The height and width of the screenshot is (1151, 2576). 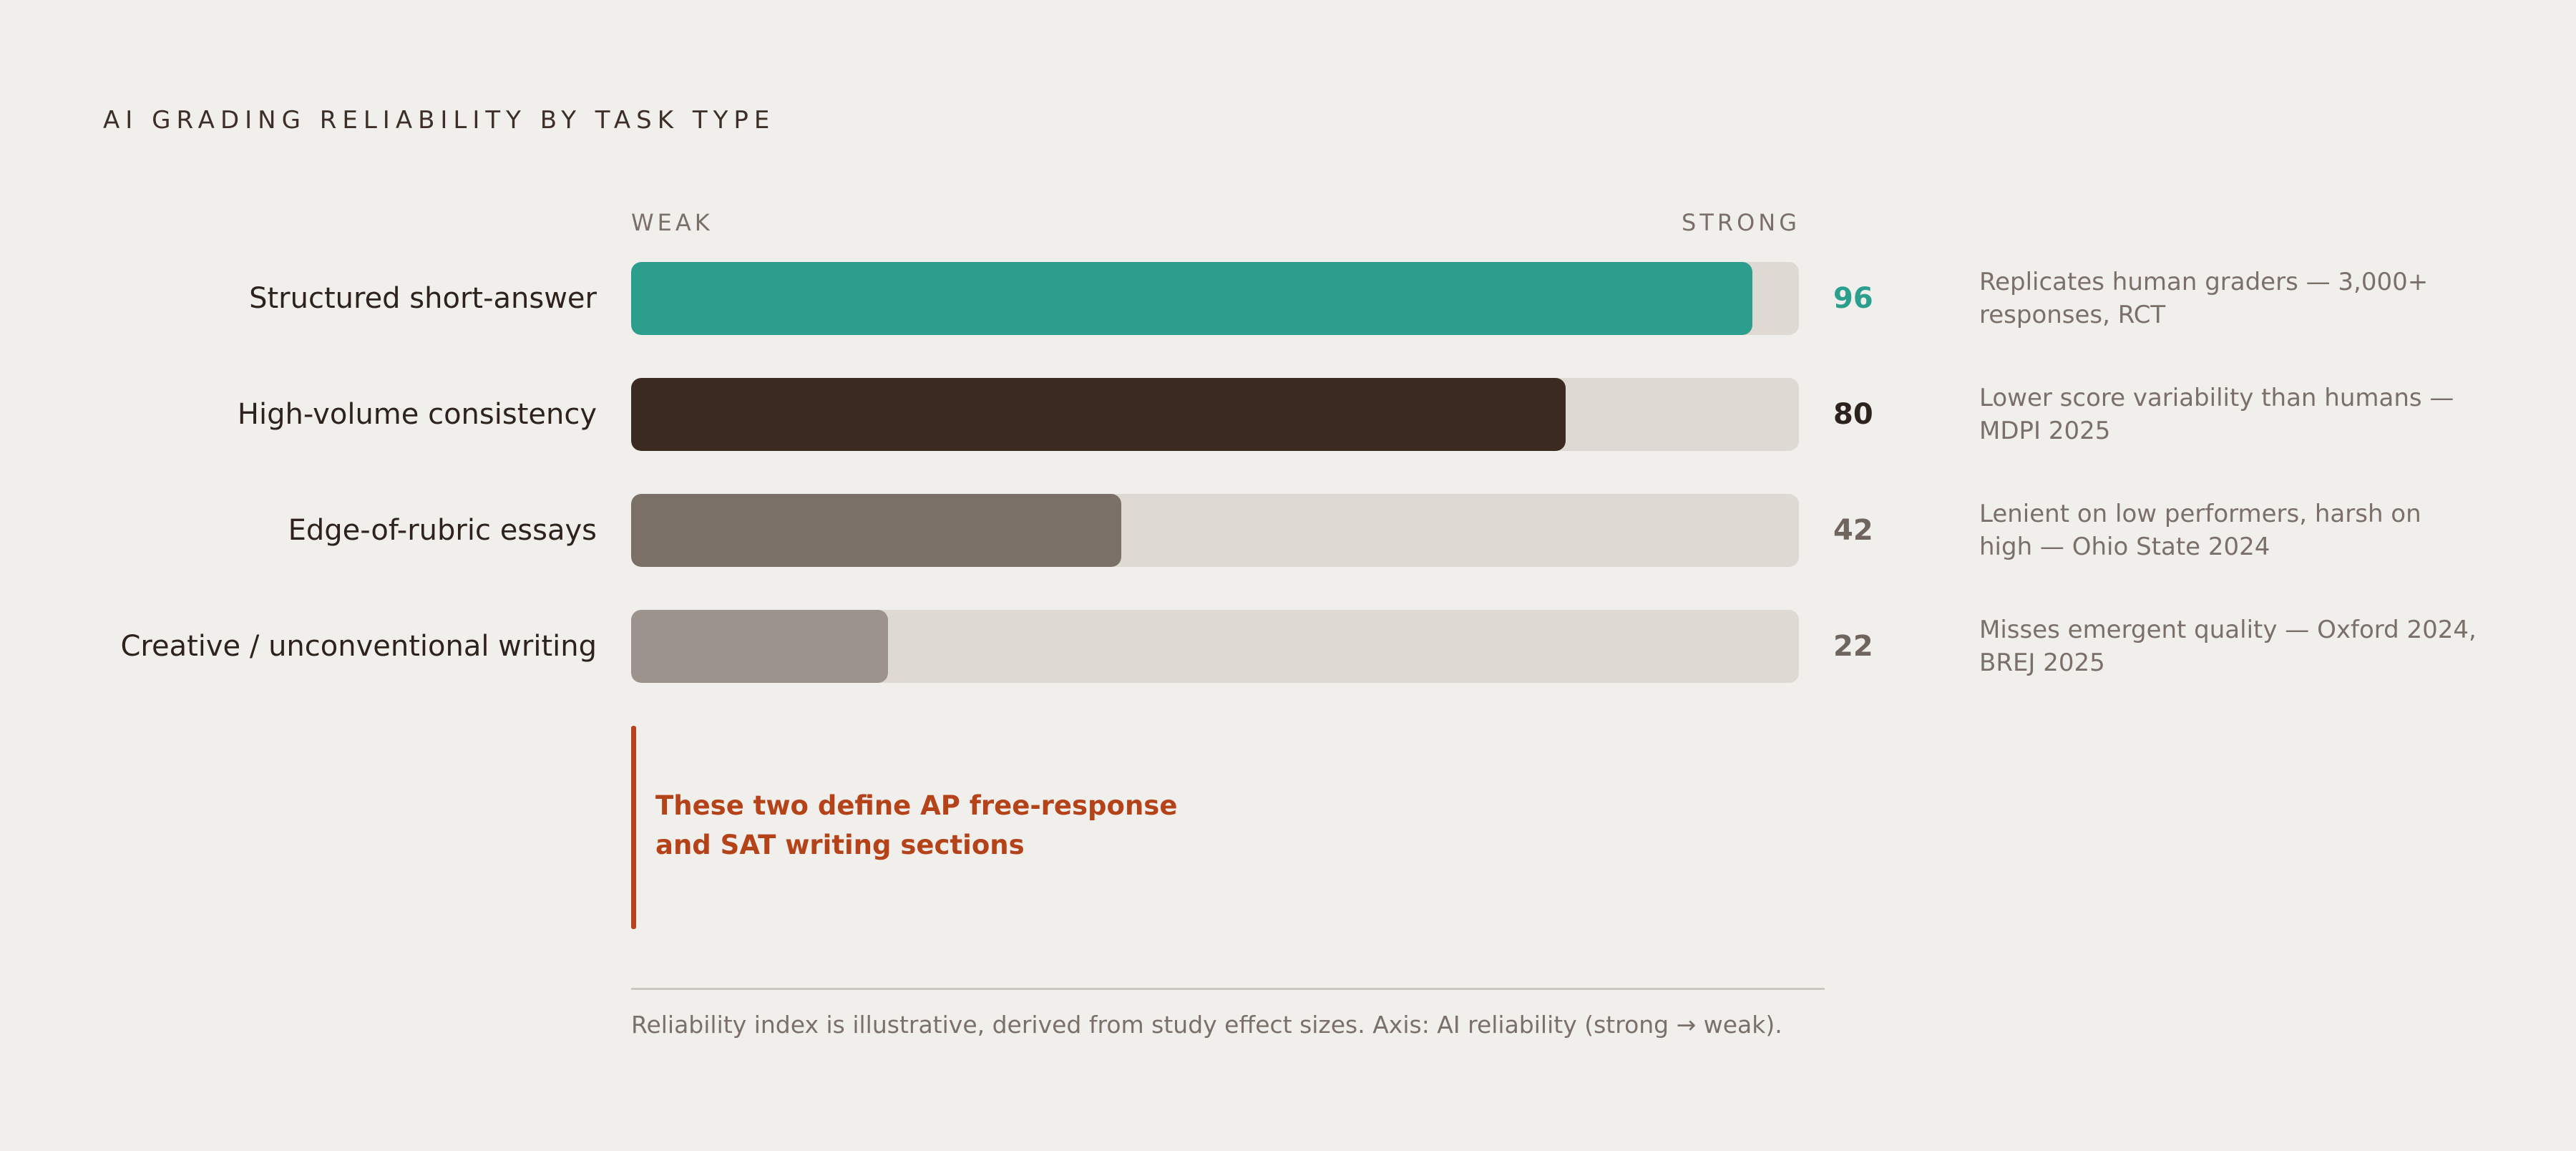 What do you see at coordinates (633, 827) in the screenshot?
I see `callout-accent-bar` at bounding box center [633, 827].